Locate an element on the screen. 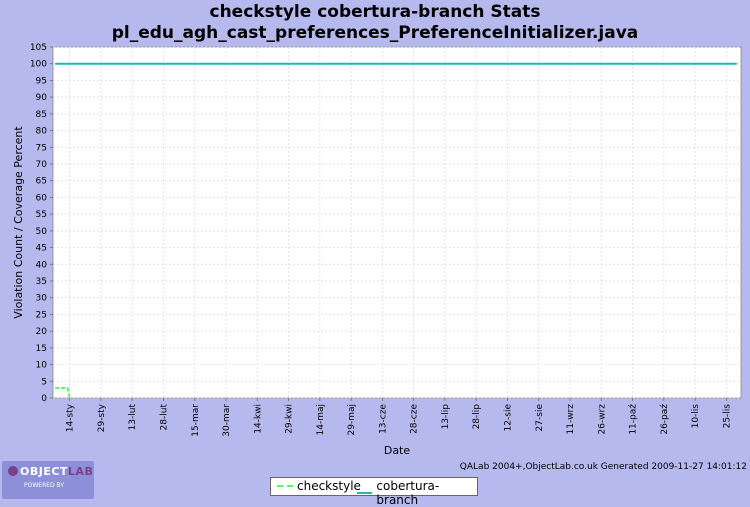 This screenshot has height=507, width=750. x-tick-label: 14-sty is located at coordinates (71, 417).